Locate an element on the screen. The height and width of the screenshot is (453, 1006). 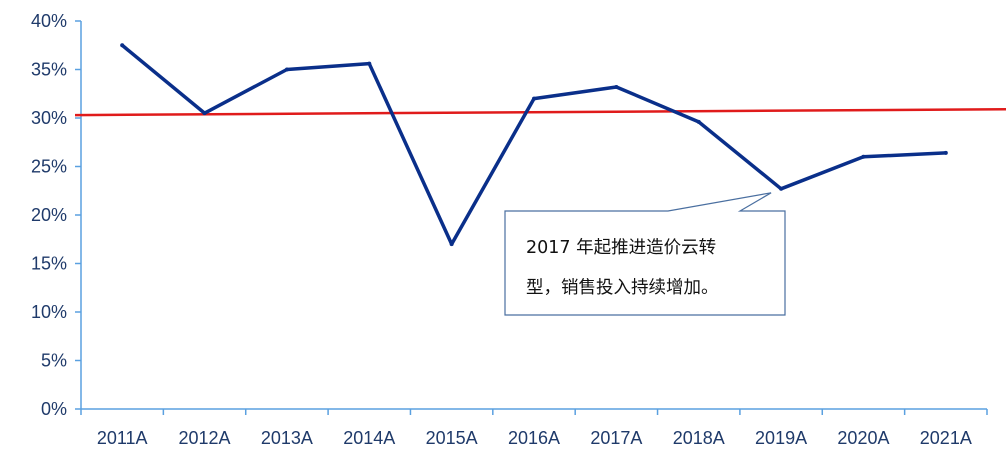
x-tick-label: 2017A is located at coordinates (616, 438).